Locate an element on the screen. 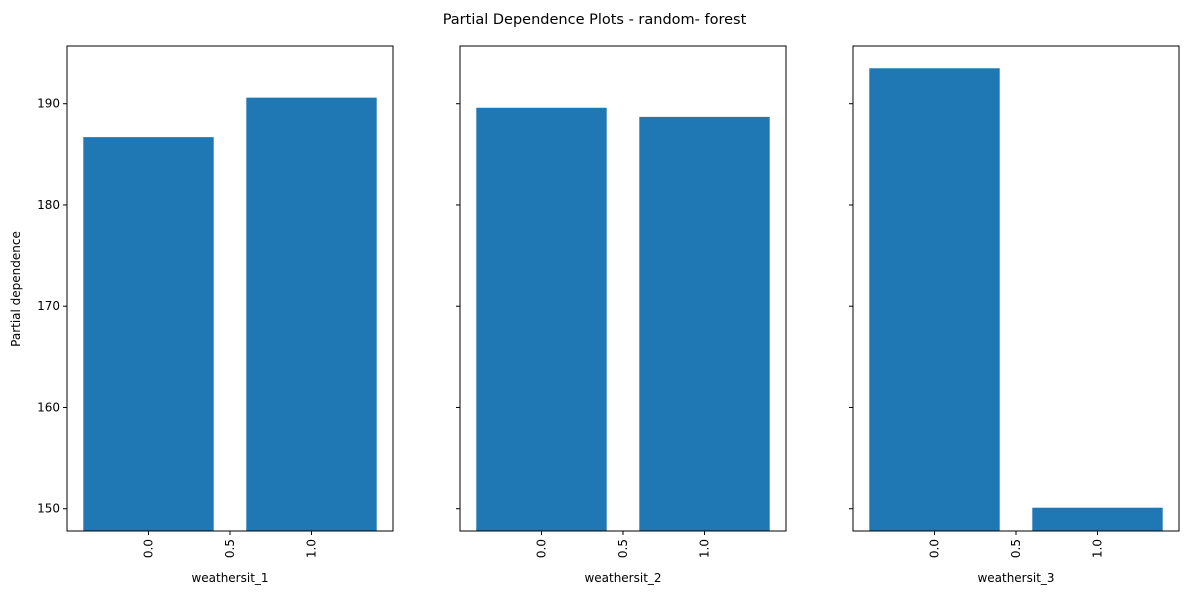  x-axis-label: weathersit_2 is located at coordinates (622, 578).